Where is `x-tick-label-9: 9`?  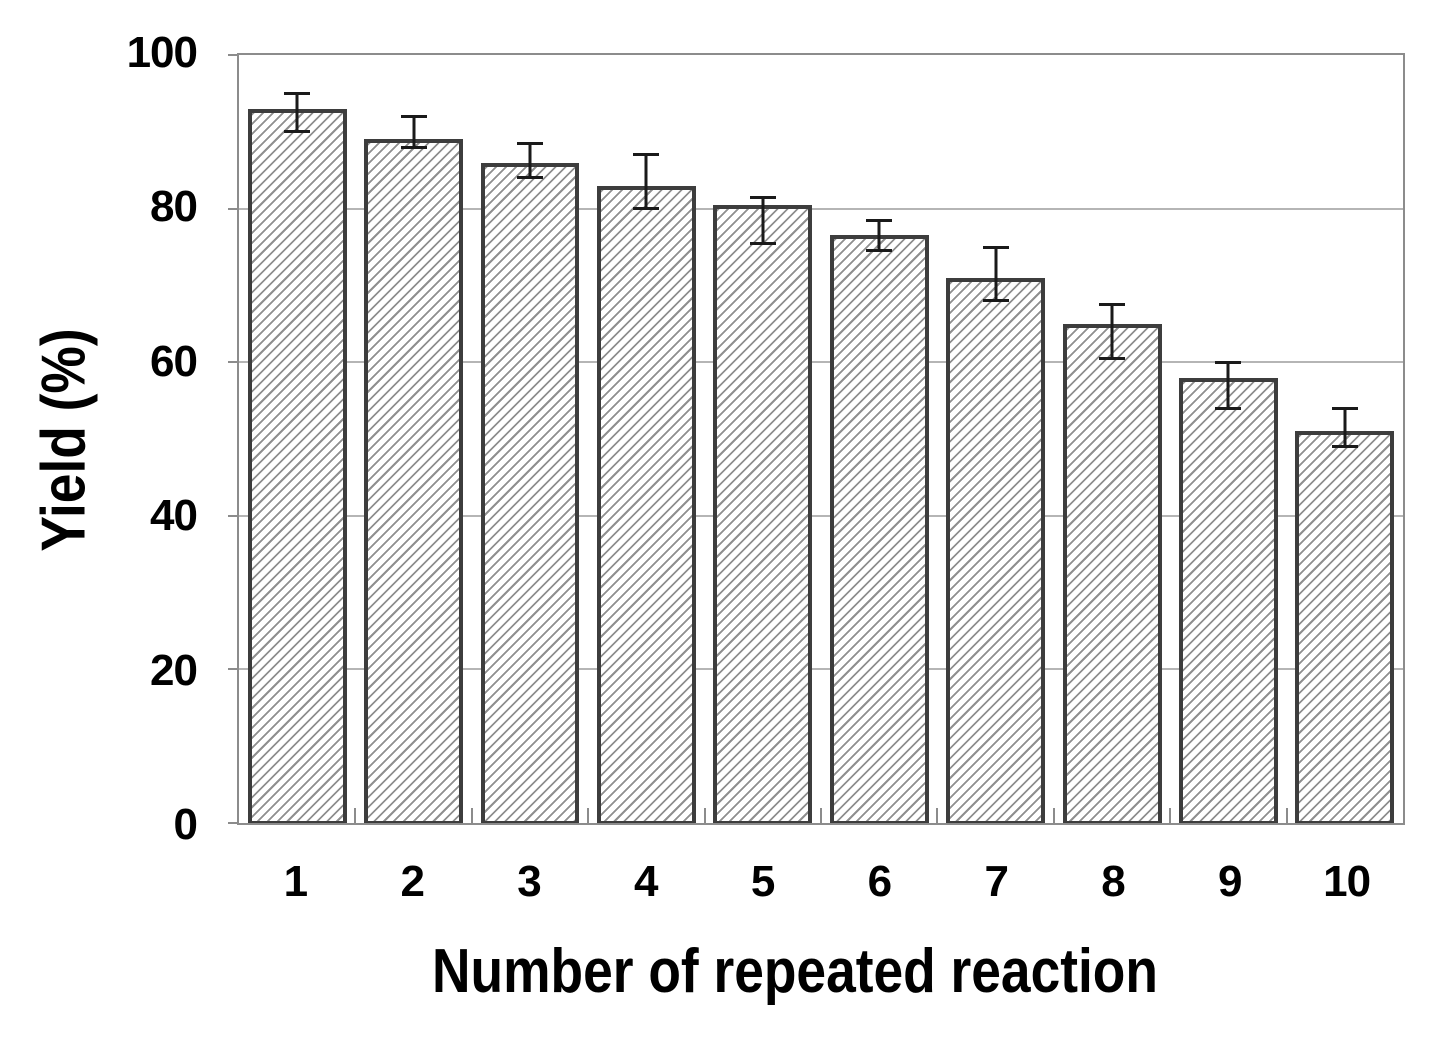 x-tick-label-9: 9 is located at coordinates (1230, 881).